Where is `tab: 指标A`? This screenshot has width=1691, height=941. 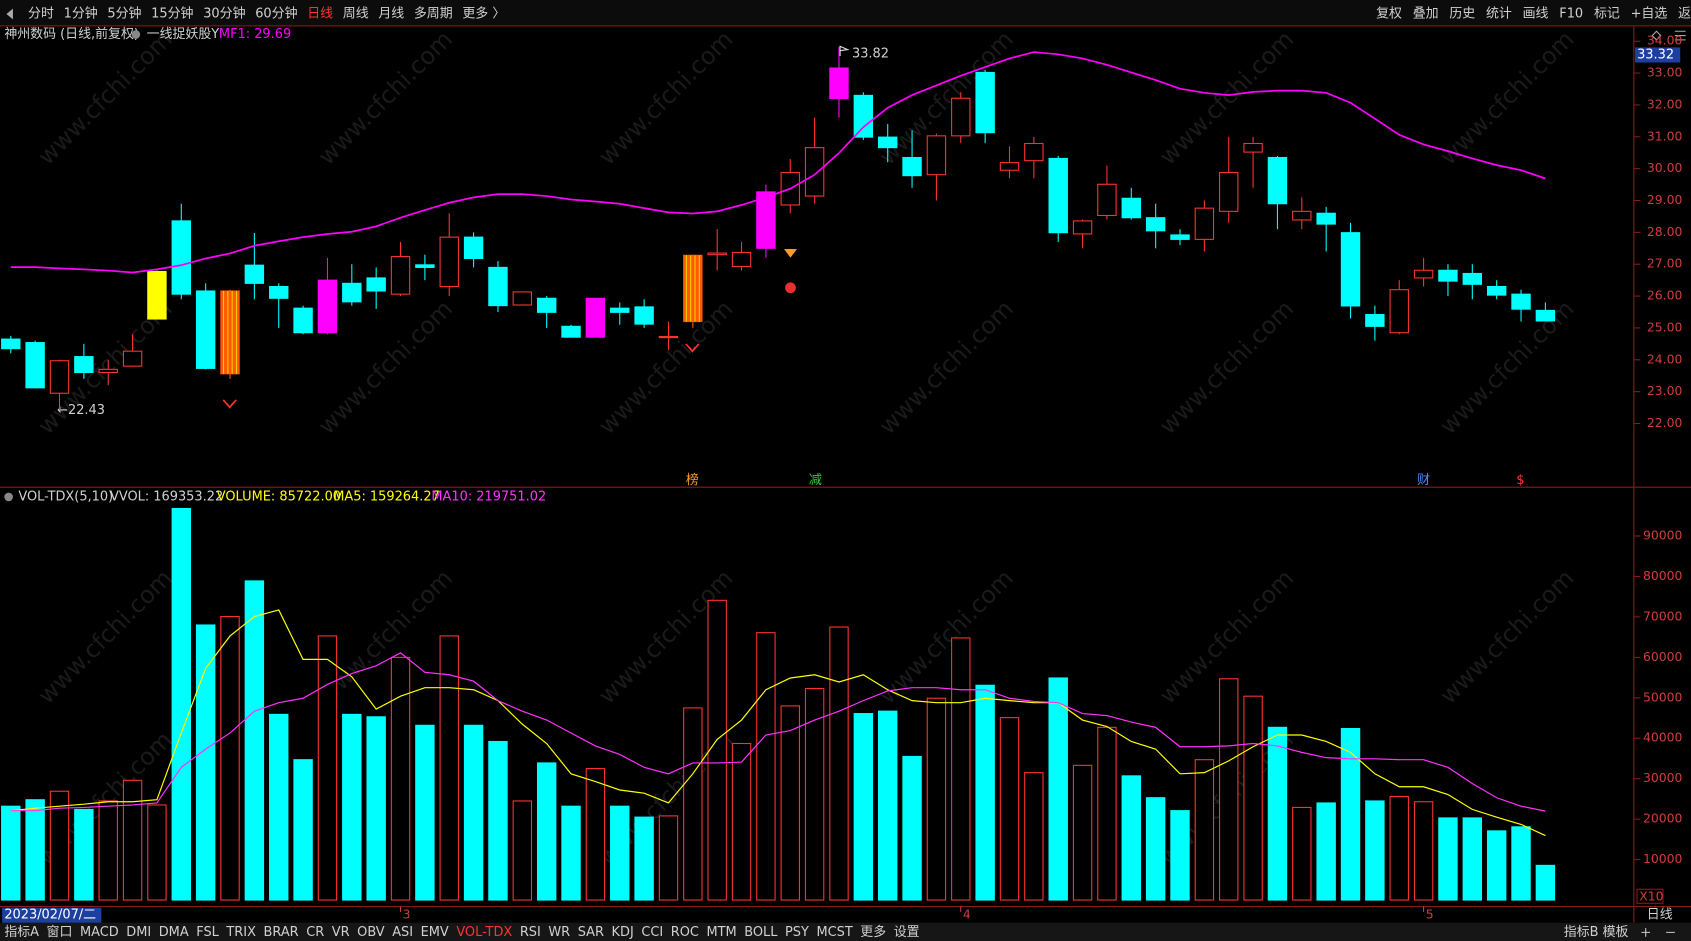 tab: 指标A is located at coordinates (21, 932).